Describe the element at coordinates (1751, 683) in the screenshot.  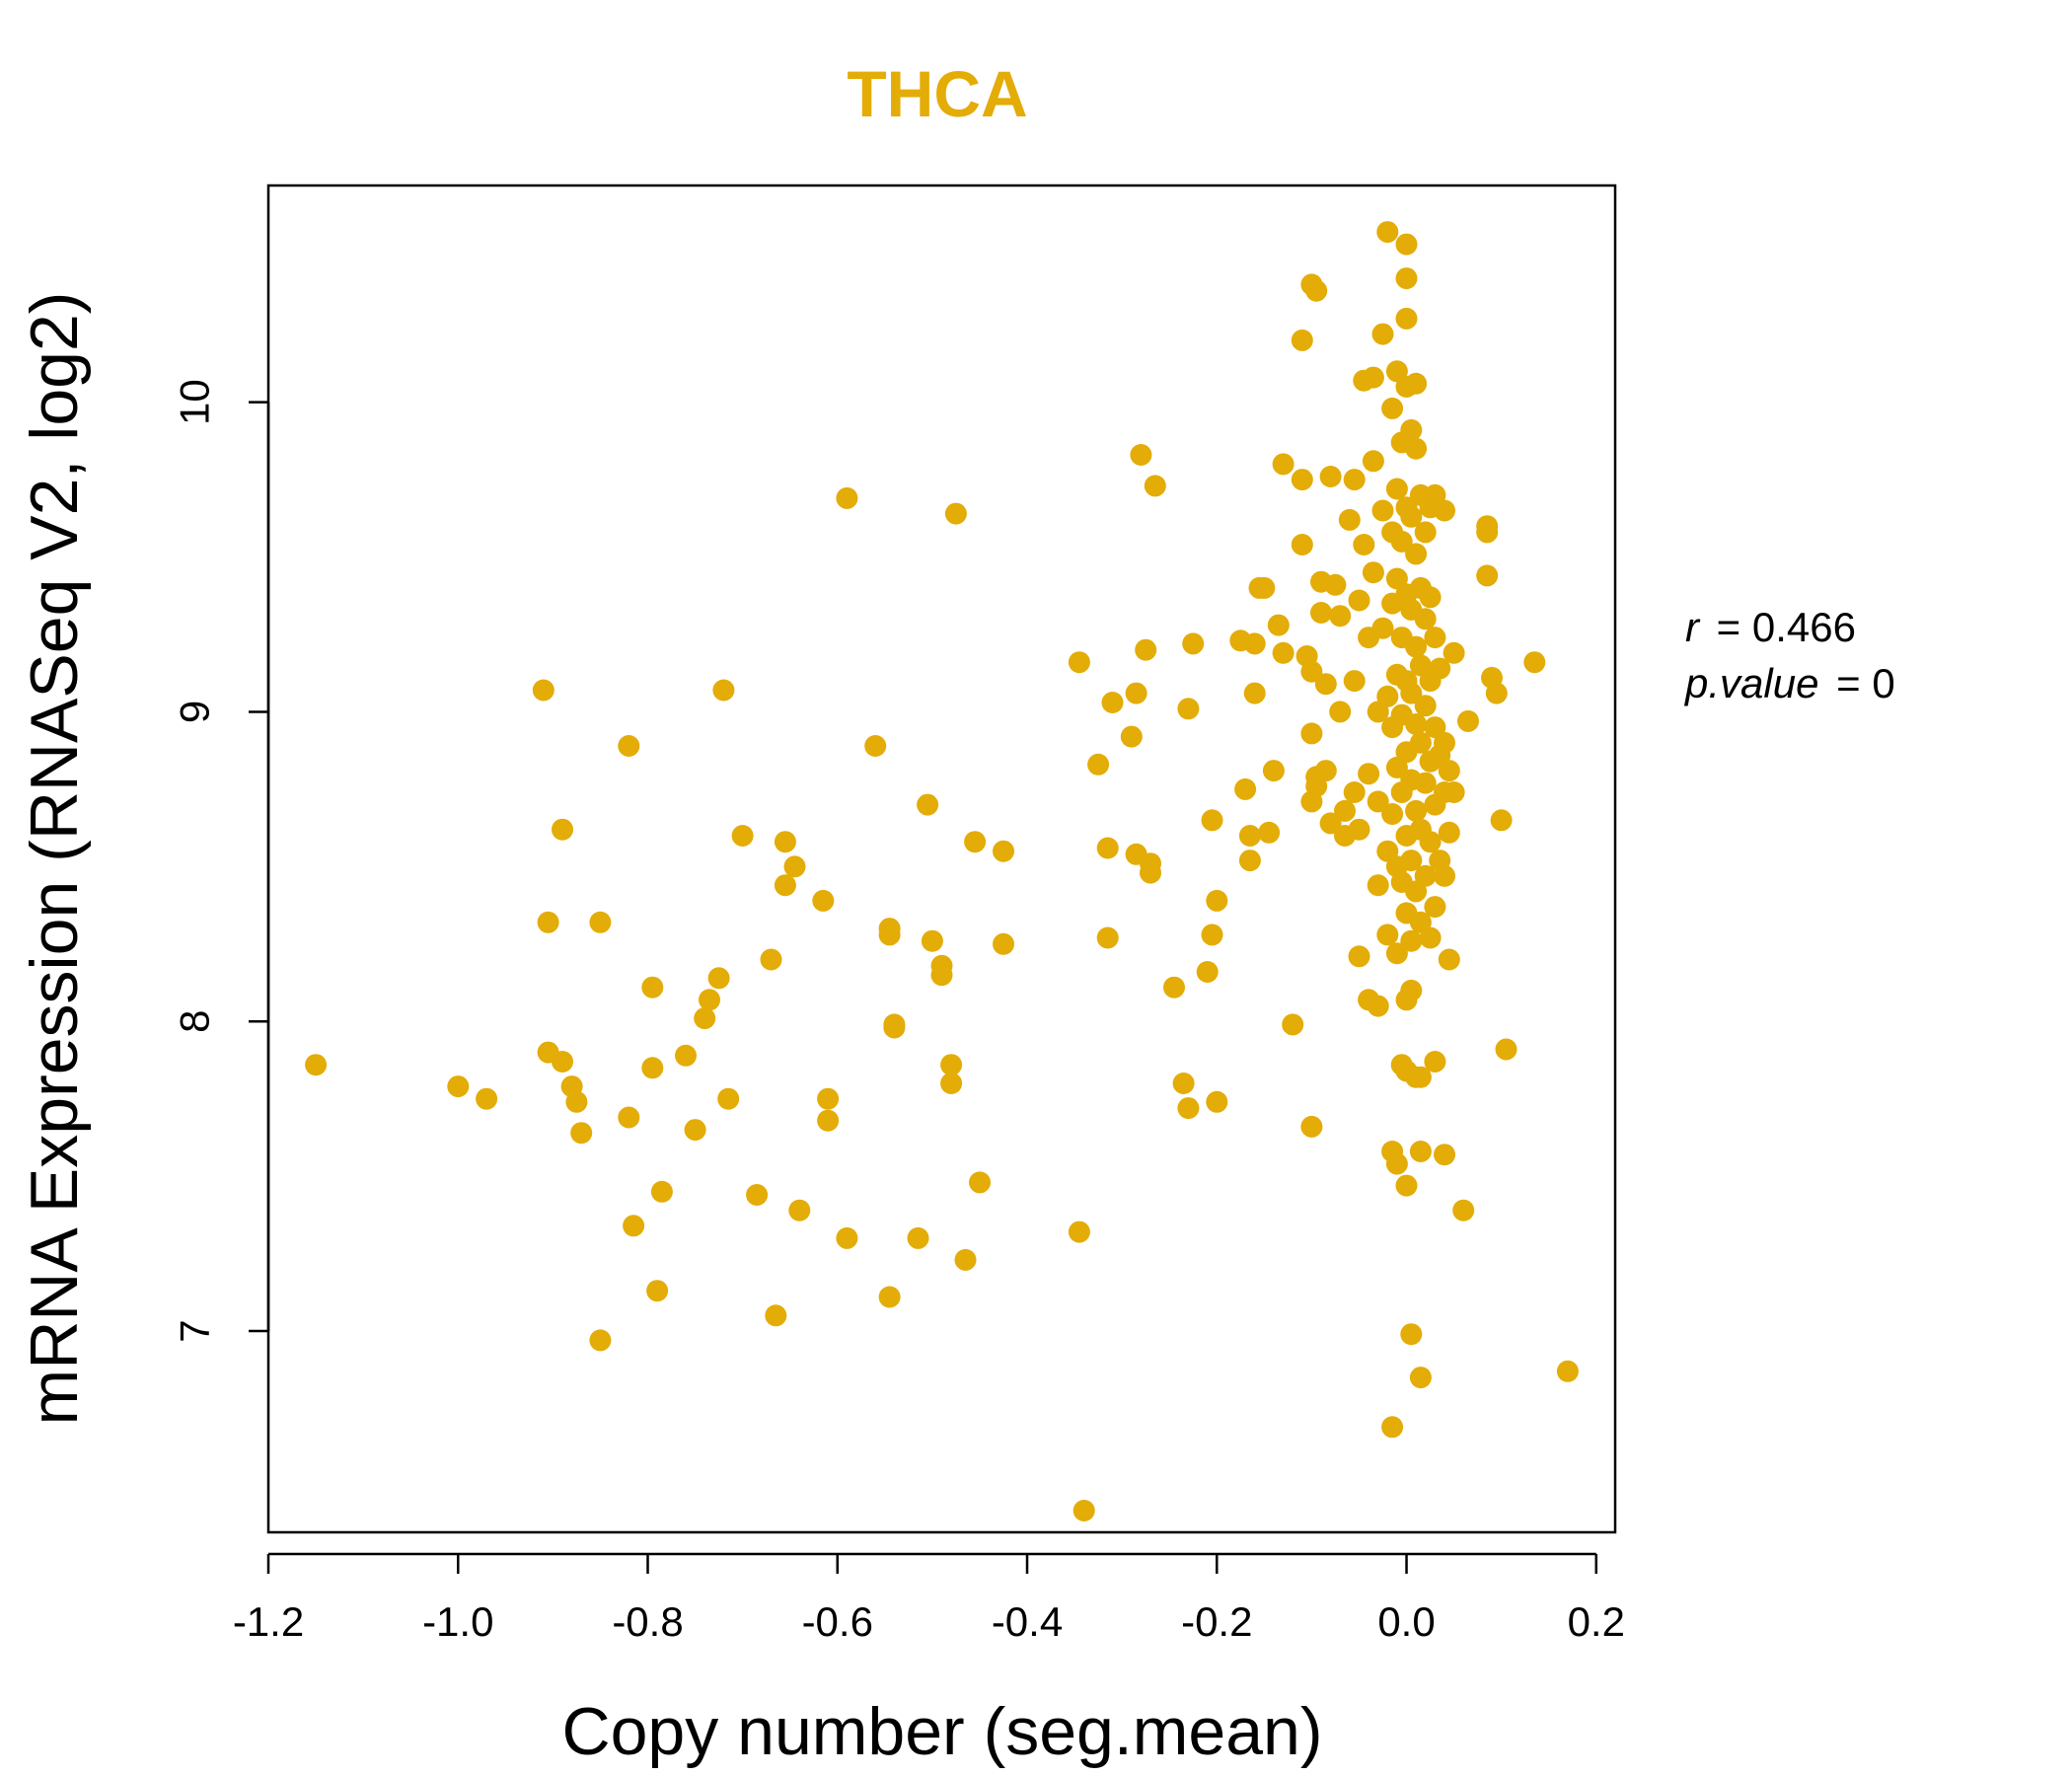
I see `p-value-label: p.value` at that location.